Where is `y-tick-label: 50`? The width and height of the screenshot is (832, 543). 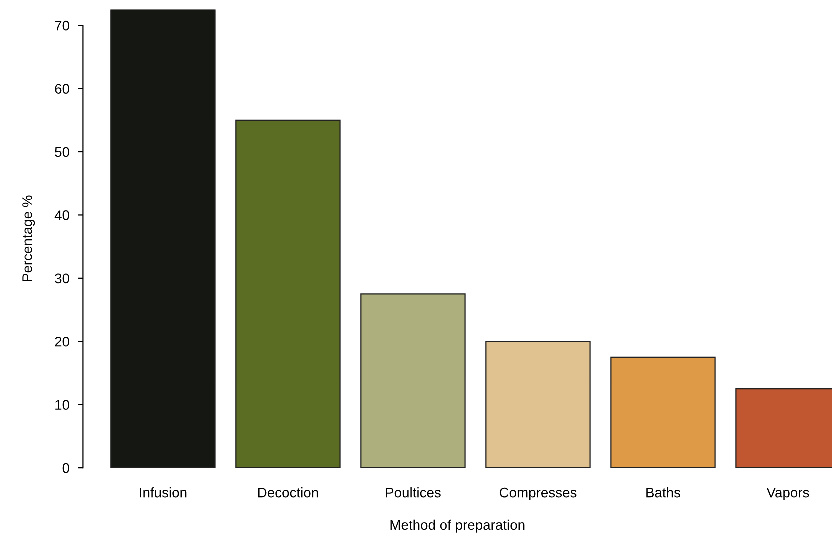
y-tick-label: 50 is located at coordinates (62, 152).